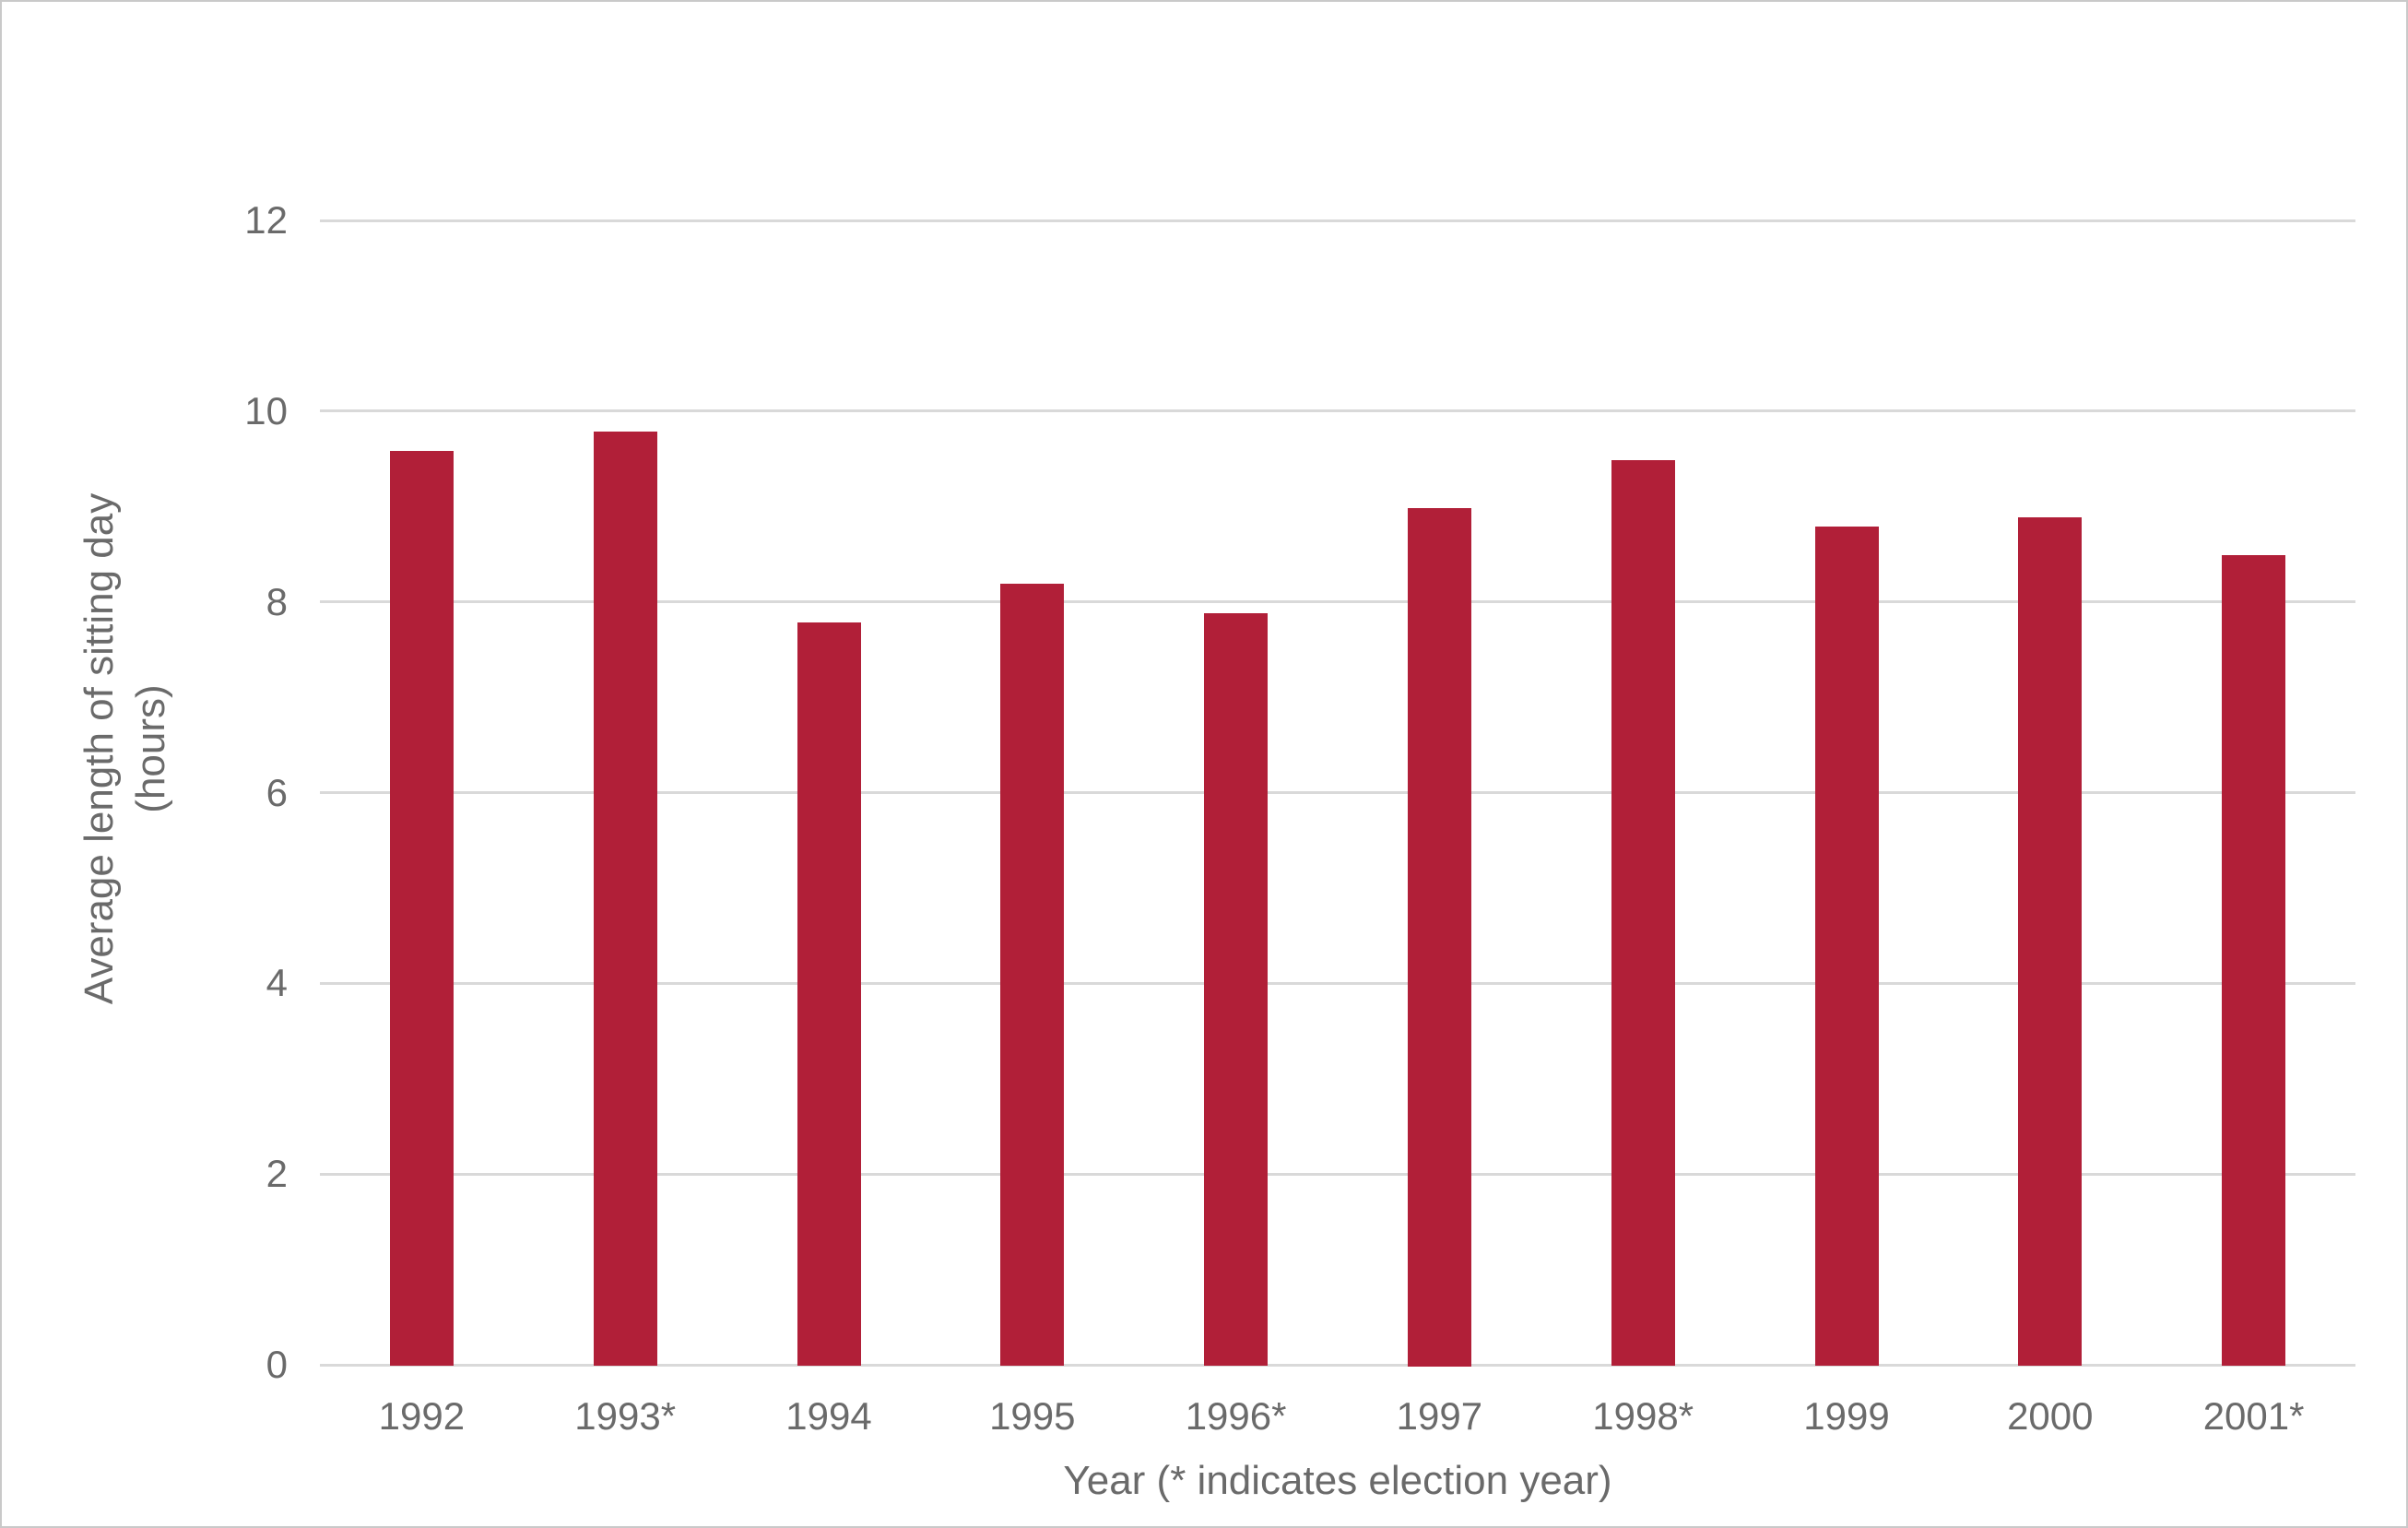 Image resolution: width=2408 pixels, height=1528 pixels. I want to click on x-tick-label: 2000, so click(2051, 1416).